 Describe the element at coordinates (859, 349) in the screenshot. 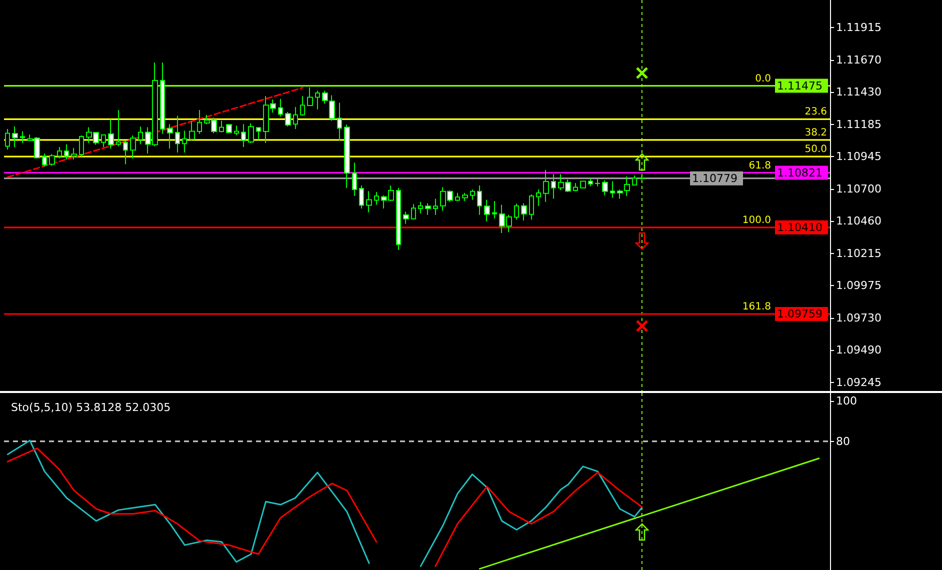

I see `y-tick-label: 1.09490` at that location.